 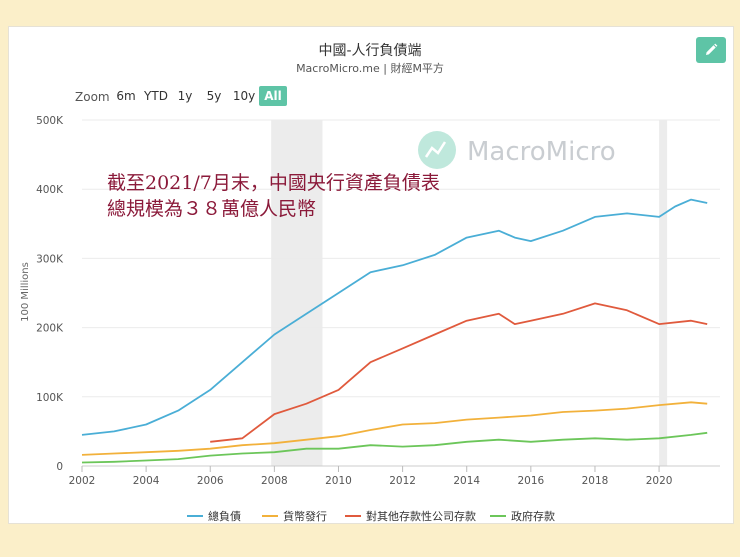 I want to click on legend-item-total: 總負債, so click(x=214, y=516).